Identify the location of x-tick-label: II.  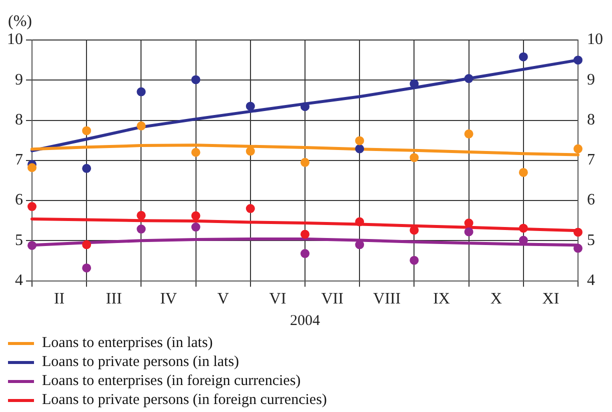
(59, 299).